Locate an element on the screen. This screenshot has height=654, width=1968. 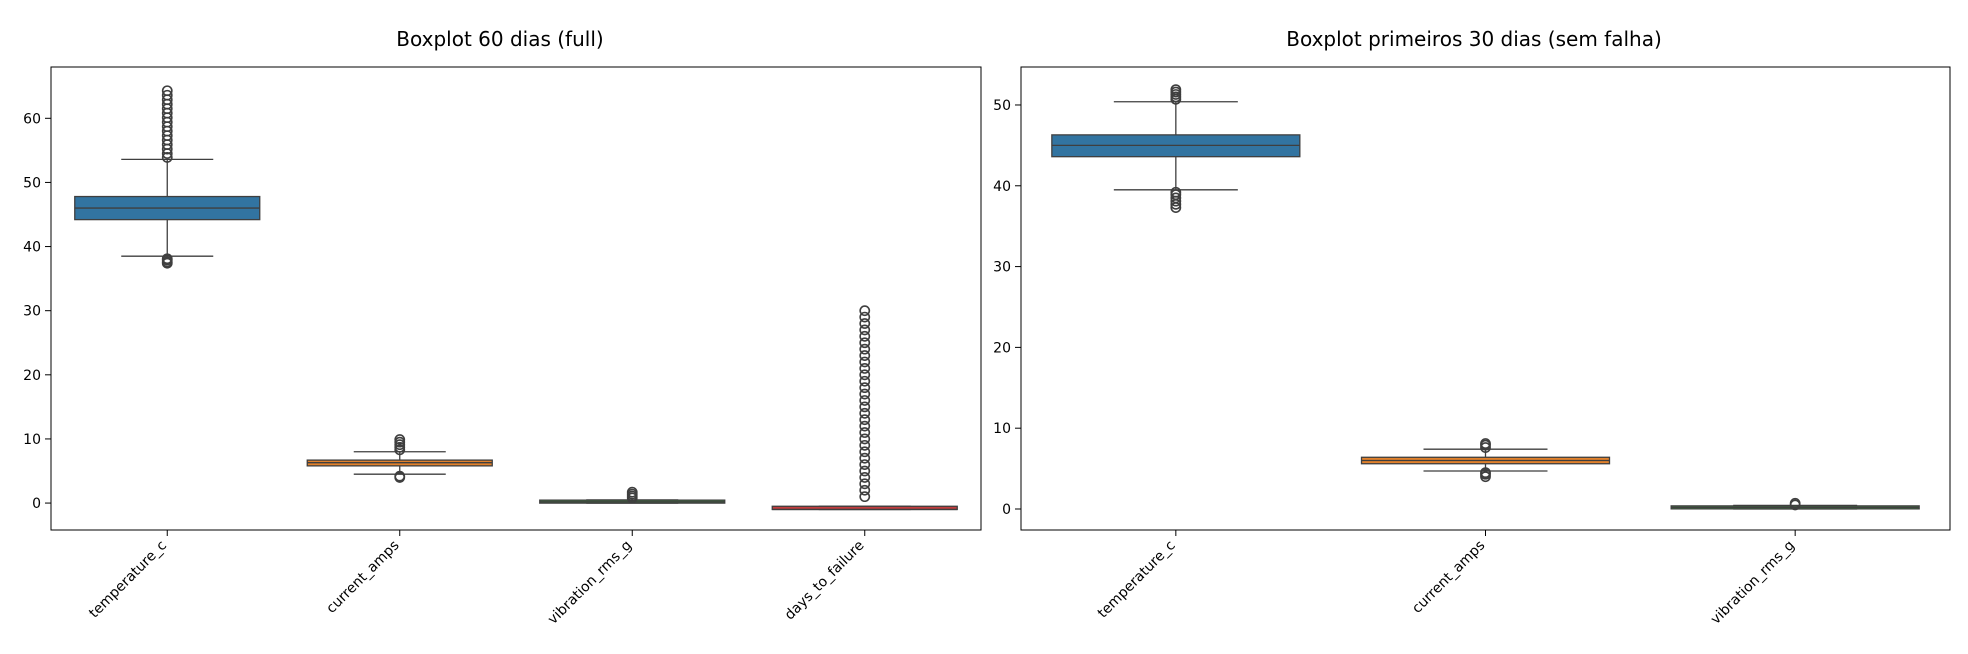
chart-title: Boxplot 60 dias (full) is located at coordinates (499, 39).